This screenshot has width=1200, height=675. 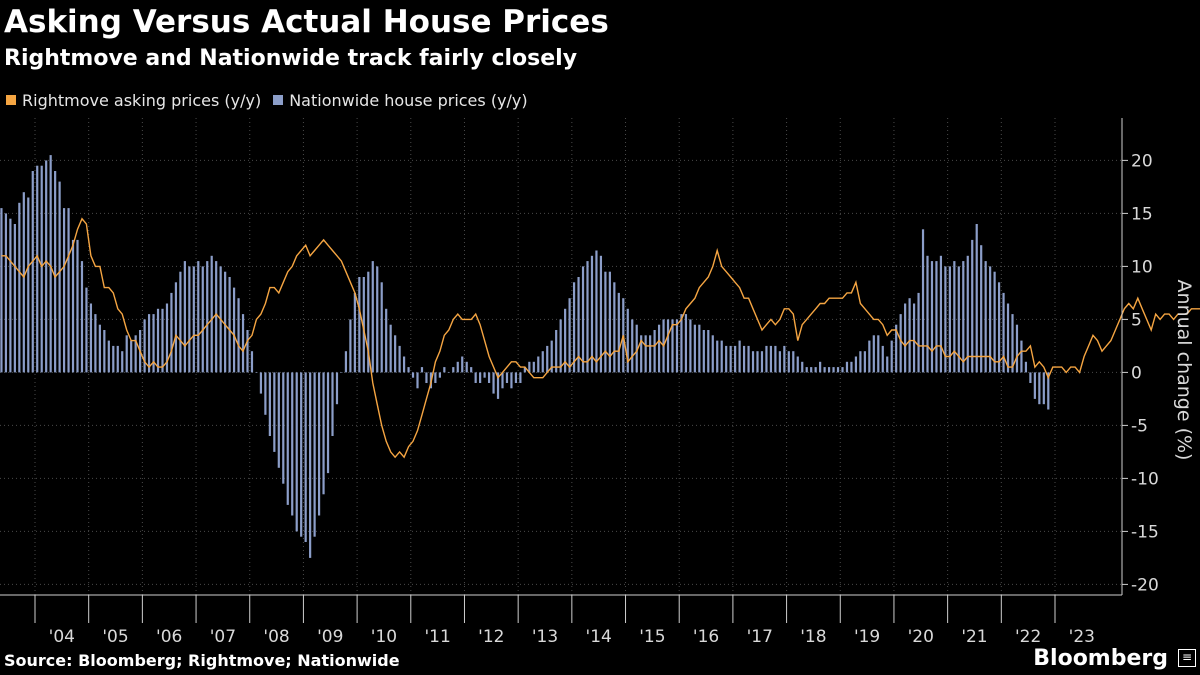 I want to click on x-tick-label: '07, so click(x=223, y=637).